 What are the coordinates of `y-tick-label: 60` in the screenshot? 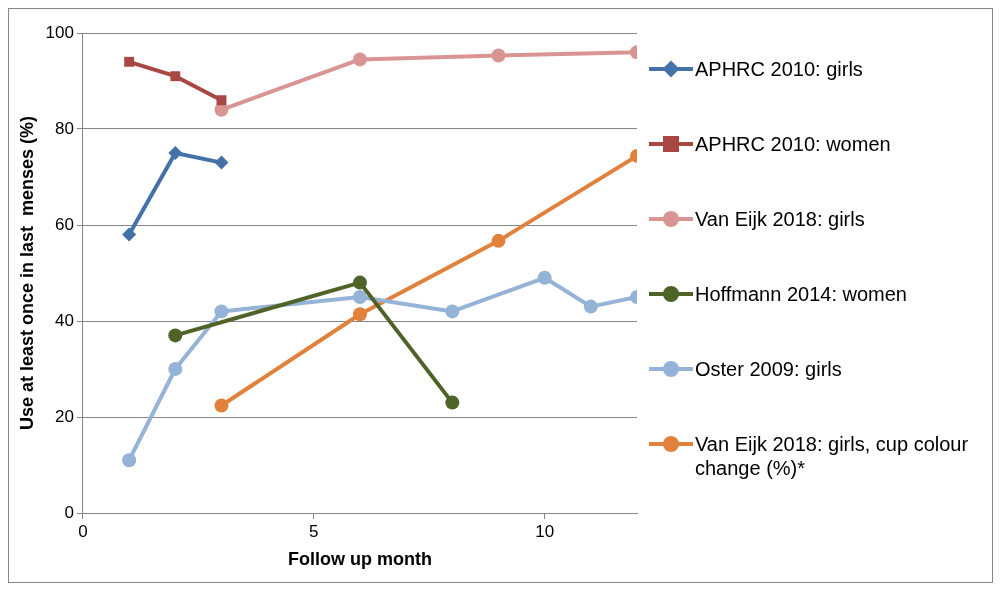 It's located at (64, 224).